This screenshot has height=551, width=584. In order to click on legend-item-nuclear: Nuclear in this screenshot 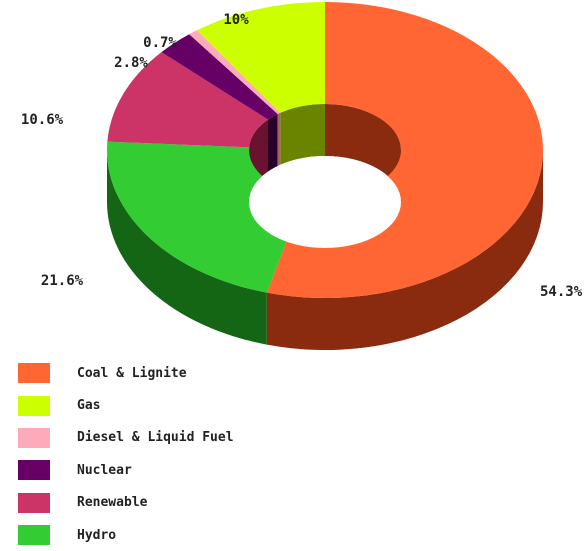, I will do `click(126, 470)`.